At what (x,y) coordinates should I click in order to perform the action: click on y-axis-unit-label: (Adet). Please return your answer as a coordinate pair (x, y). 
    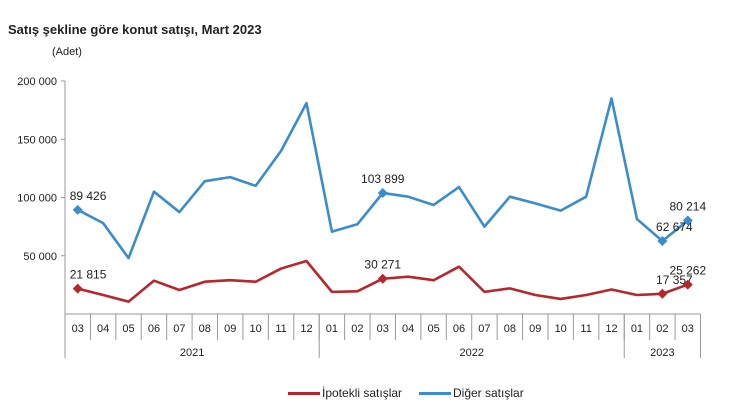
    Looking at the image, I should click on (67, 52).